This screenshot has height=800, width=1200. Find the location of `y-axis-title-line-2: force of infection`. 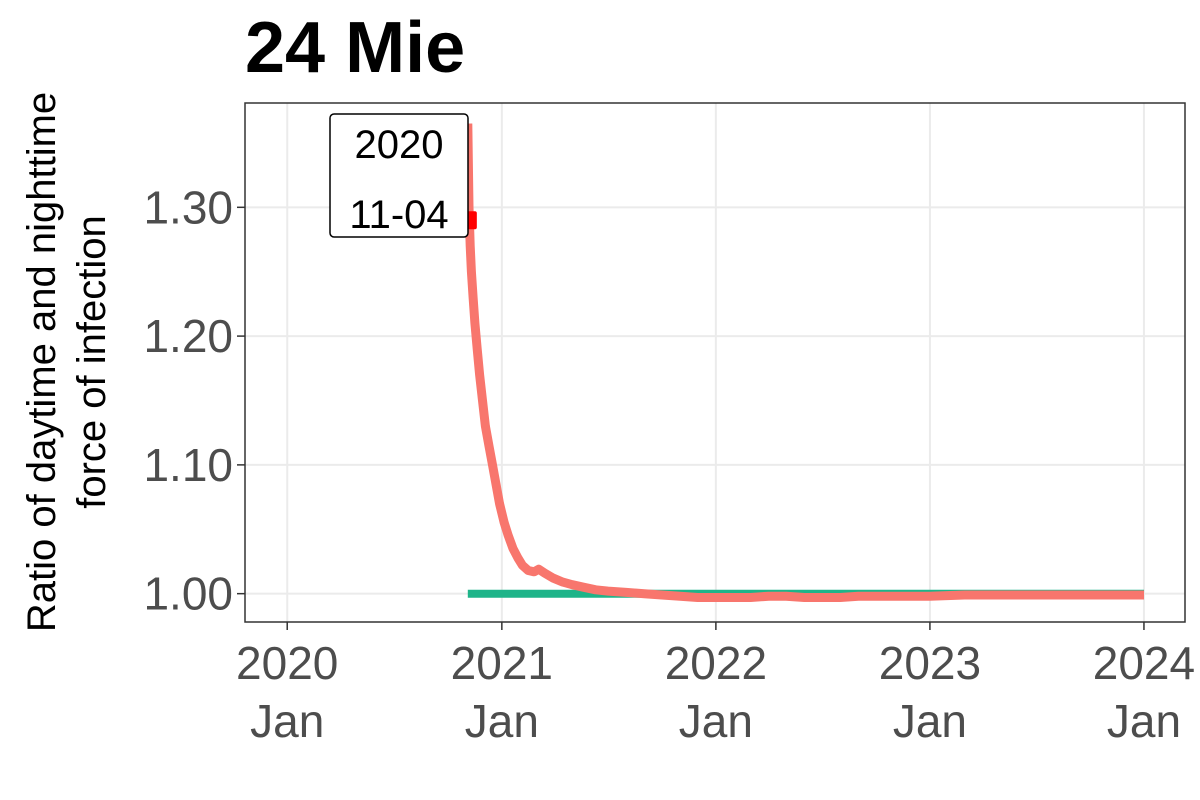

y-axis-title-line-2: force of infection is located at coordinates (92, 362).